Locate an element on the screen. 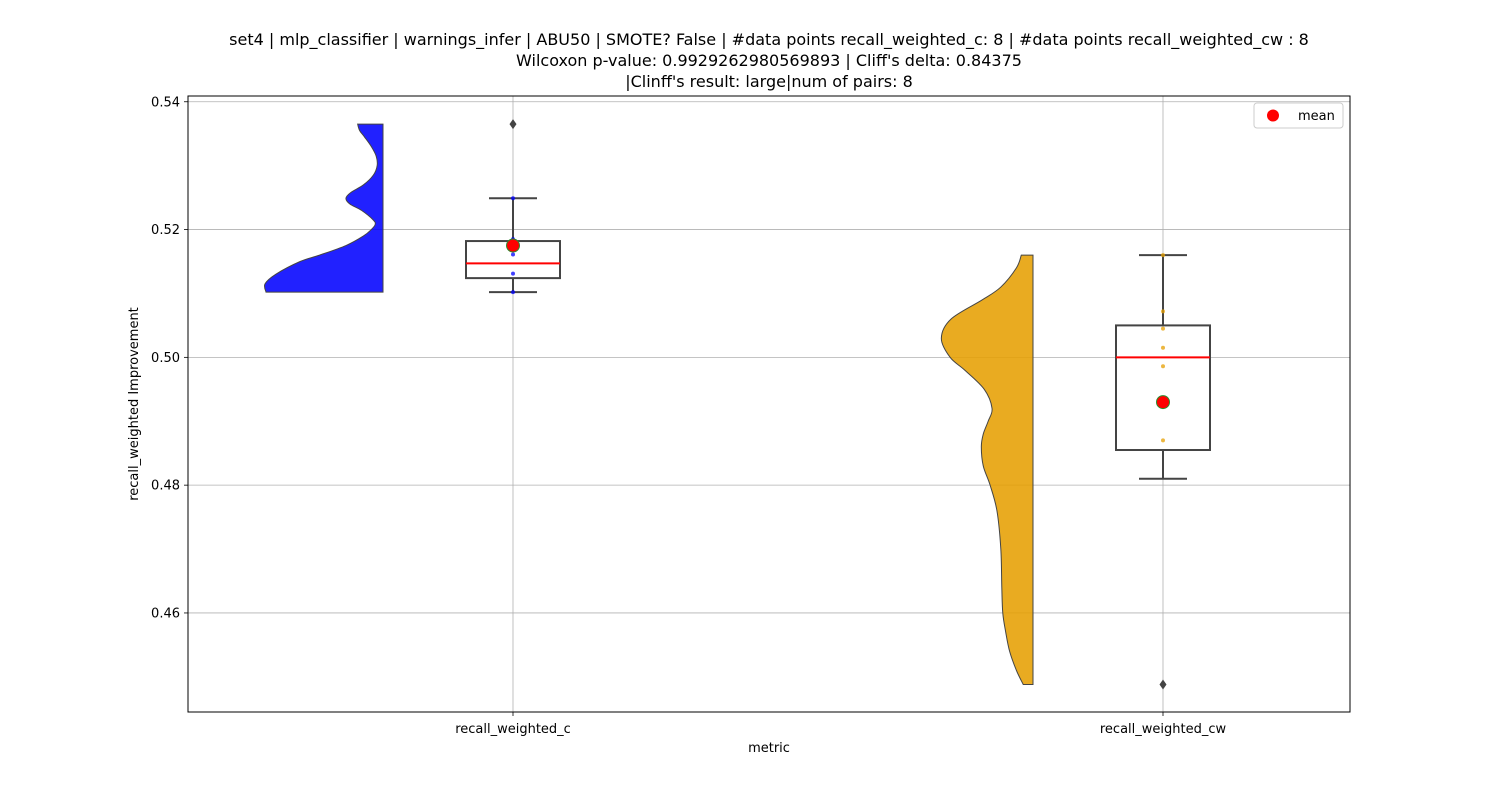 This screenshot has width=1500, height=800. y-tick-label: 0.48 is located at coordinates (165, 486).